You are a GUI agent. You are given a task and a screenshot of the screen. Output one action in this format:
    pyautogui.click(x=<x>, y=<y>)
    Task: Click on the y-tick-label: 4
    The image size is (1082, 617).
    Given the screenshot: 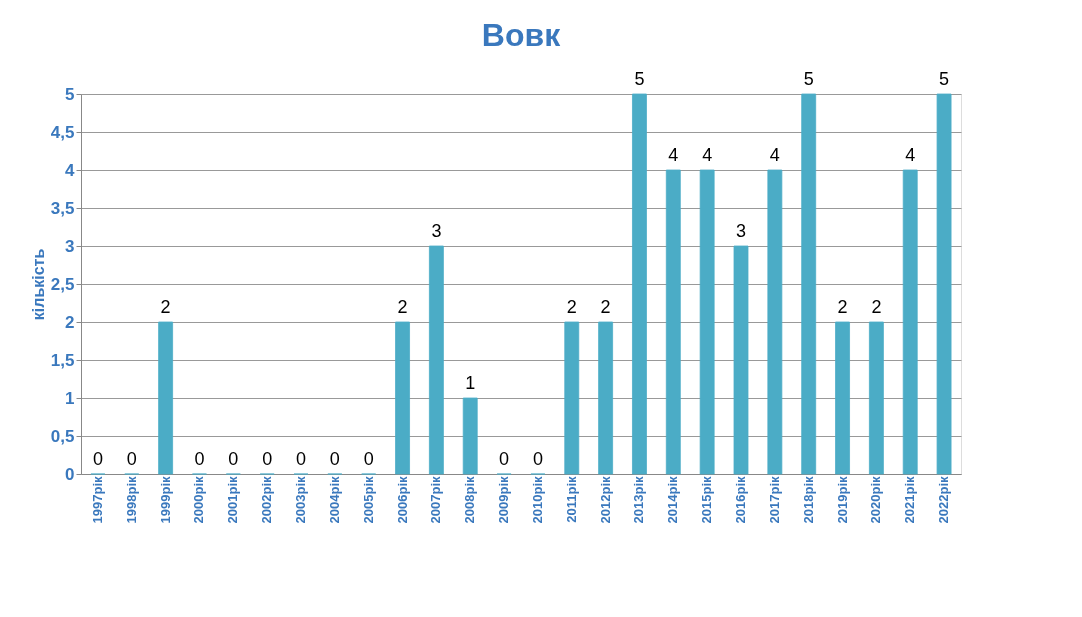 What is the action you would take?
    pyautogui.click(x=70, y=170)
    